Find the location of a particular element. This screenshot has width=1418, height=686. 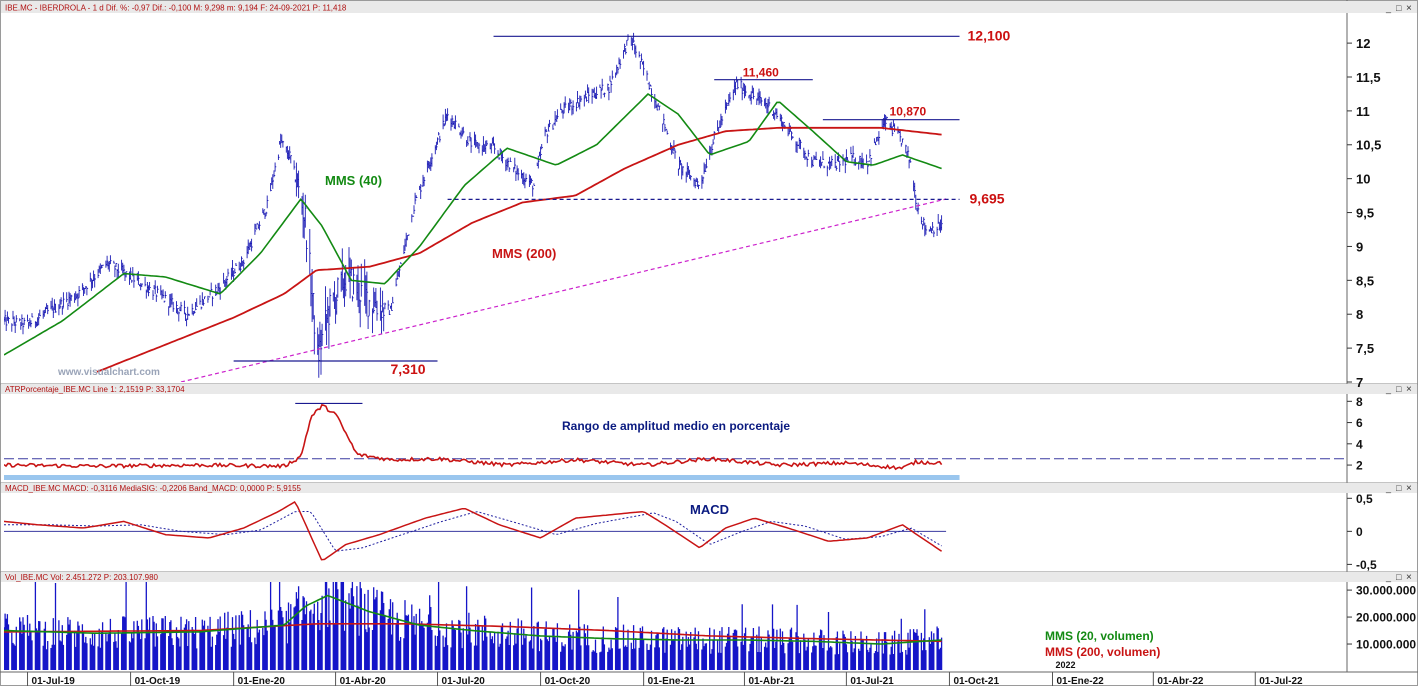

x-tick-label: 01-Jul-19 is located at coordinates (54, 681).